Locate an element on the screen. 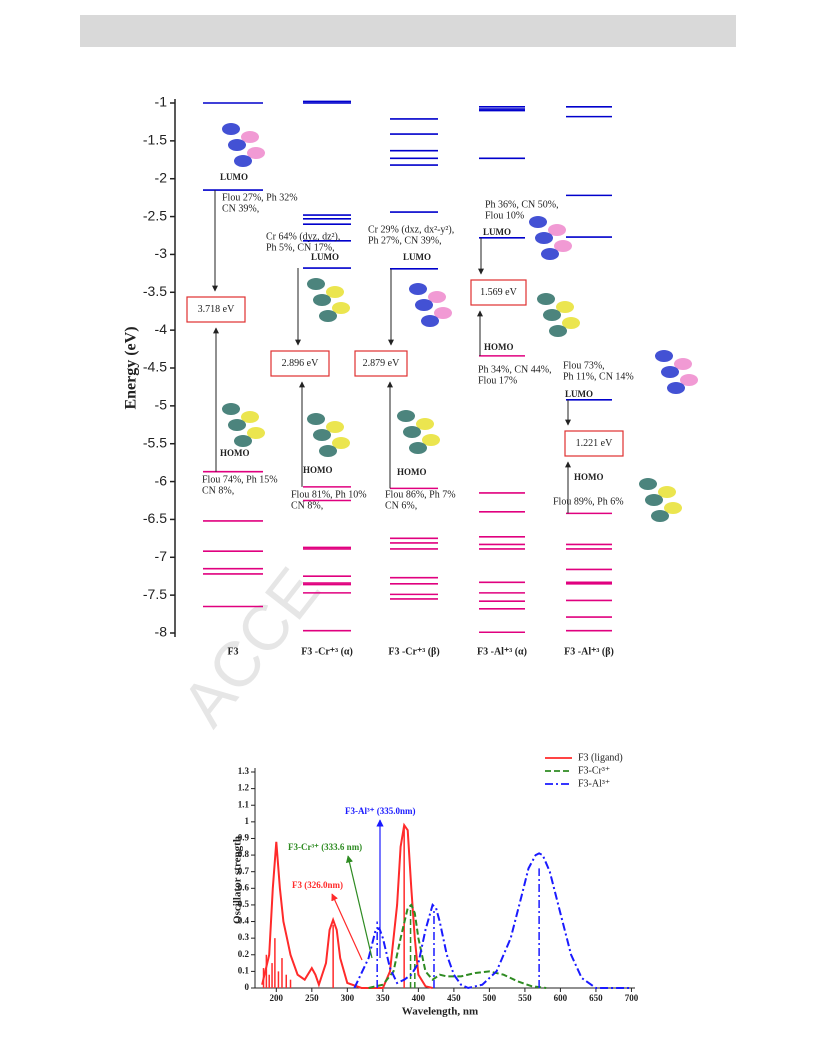  y-tick-label: -7 is located at coordinates (161, 556).